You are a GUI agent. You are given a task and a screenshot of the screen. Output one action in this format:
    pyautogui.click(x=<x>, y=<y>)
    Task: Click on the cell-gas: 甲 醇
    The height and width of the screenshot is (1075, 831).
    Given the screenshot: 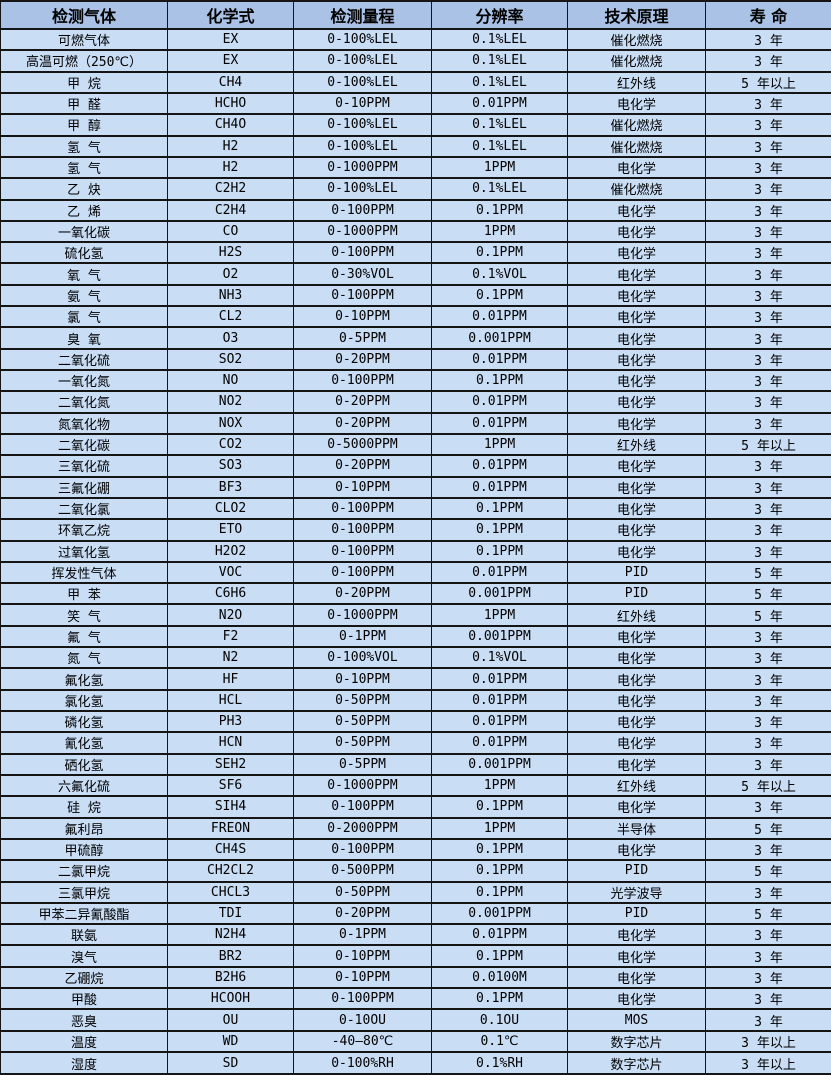 What is the action you would take?
    pyautogui.click(x=84, y=125)
    